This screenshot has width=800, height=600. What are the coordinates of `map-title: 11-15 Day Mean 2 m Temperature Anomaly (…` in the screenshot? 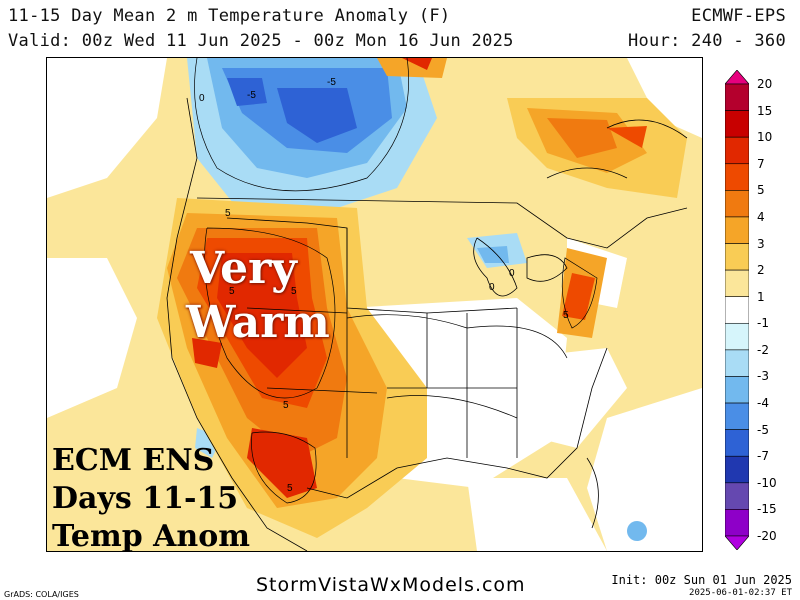 It's located at (229, 16).